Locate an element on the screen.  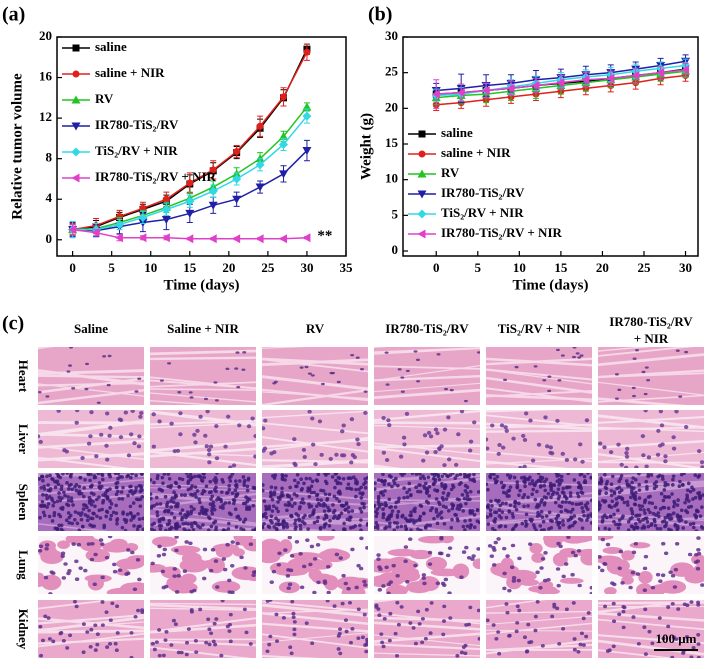
histology-texture is located at coordinates (539, 565).